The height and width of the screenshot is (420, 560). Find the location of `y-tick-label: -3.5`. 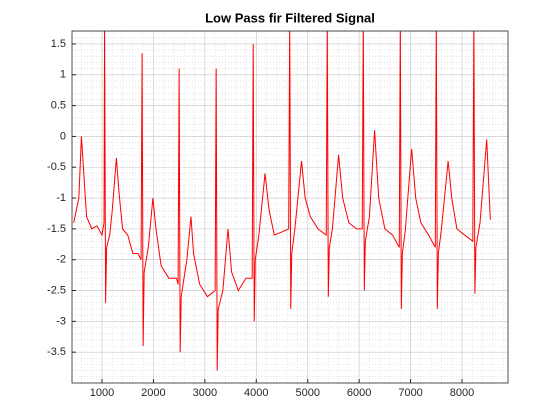

y-tick-label: -3.5 is located at coordinates (56, 352).